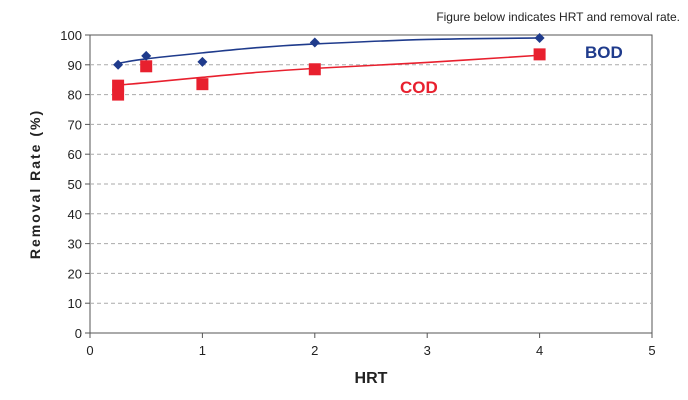 Image resolution: width=688 pixels, height=400 pixels. What do you see at coordinates (371, 378) in the screenshot?
I see `x-axis-label: HRT` at bounding box center [371, 378].